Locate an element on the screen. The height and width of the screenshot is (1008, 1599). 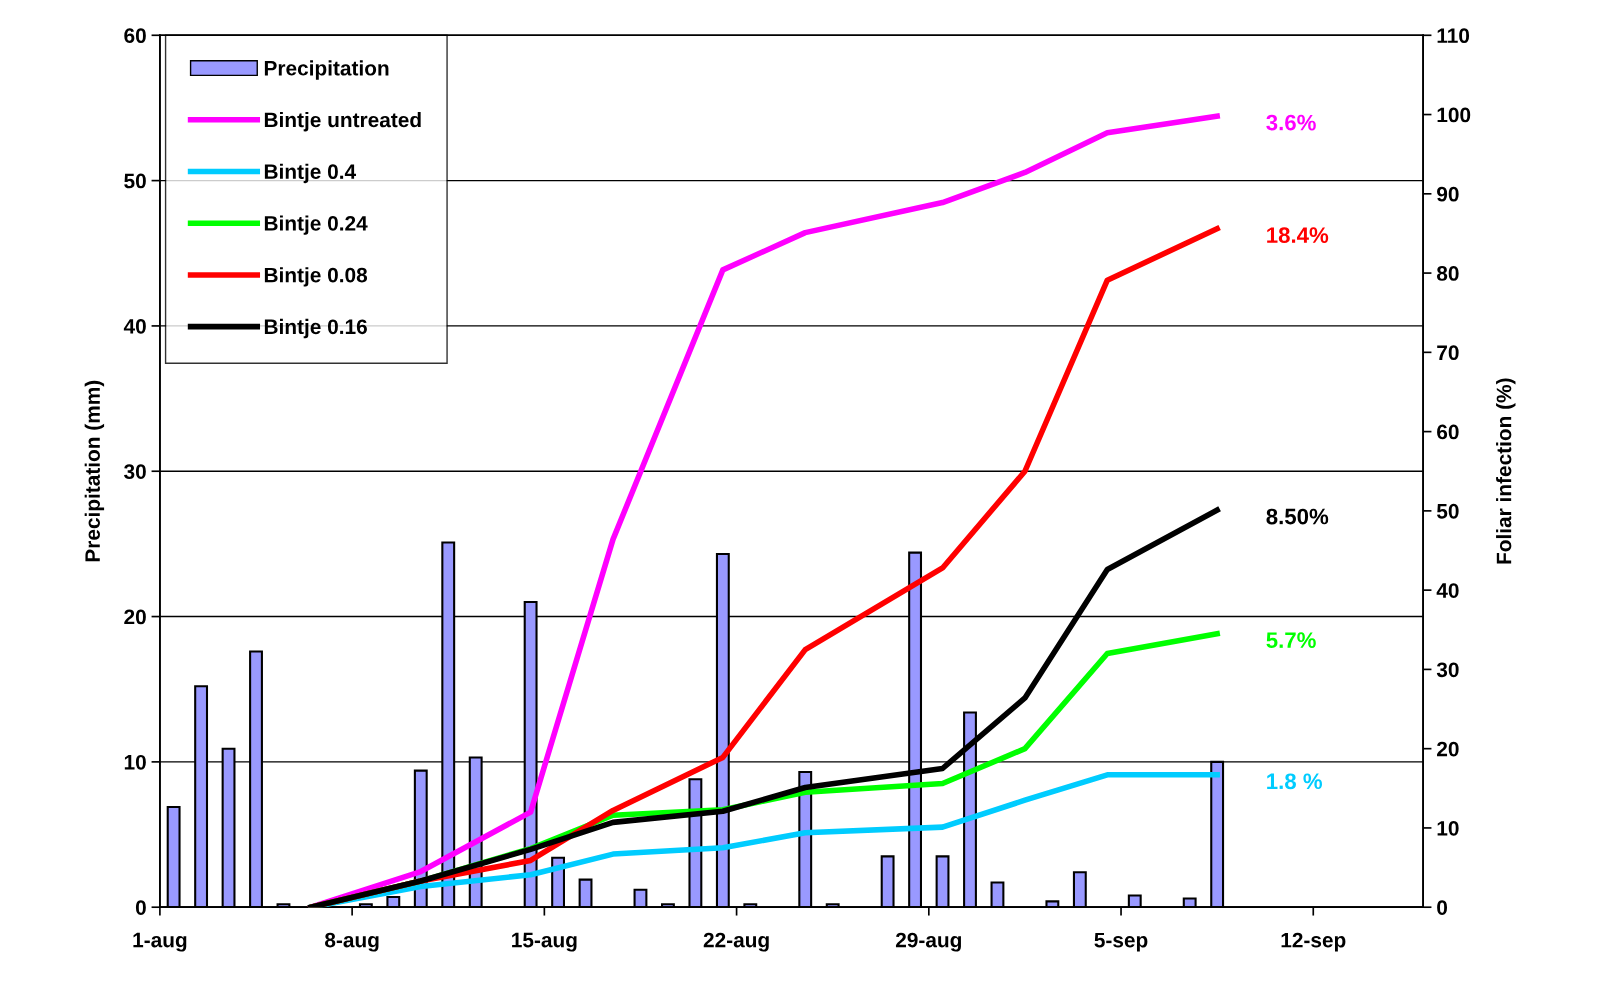
y-tick-label: 20 is located at coordinates (135, 617).